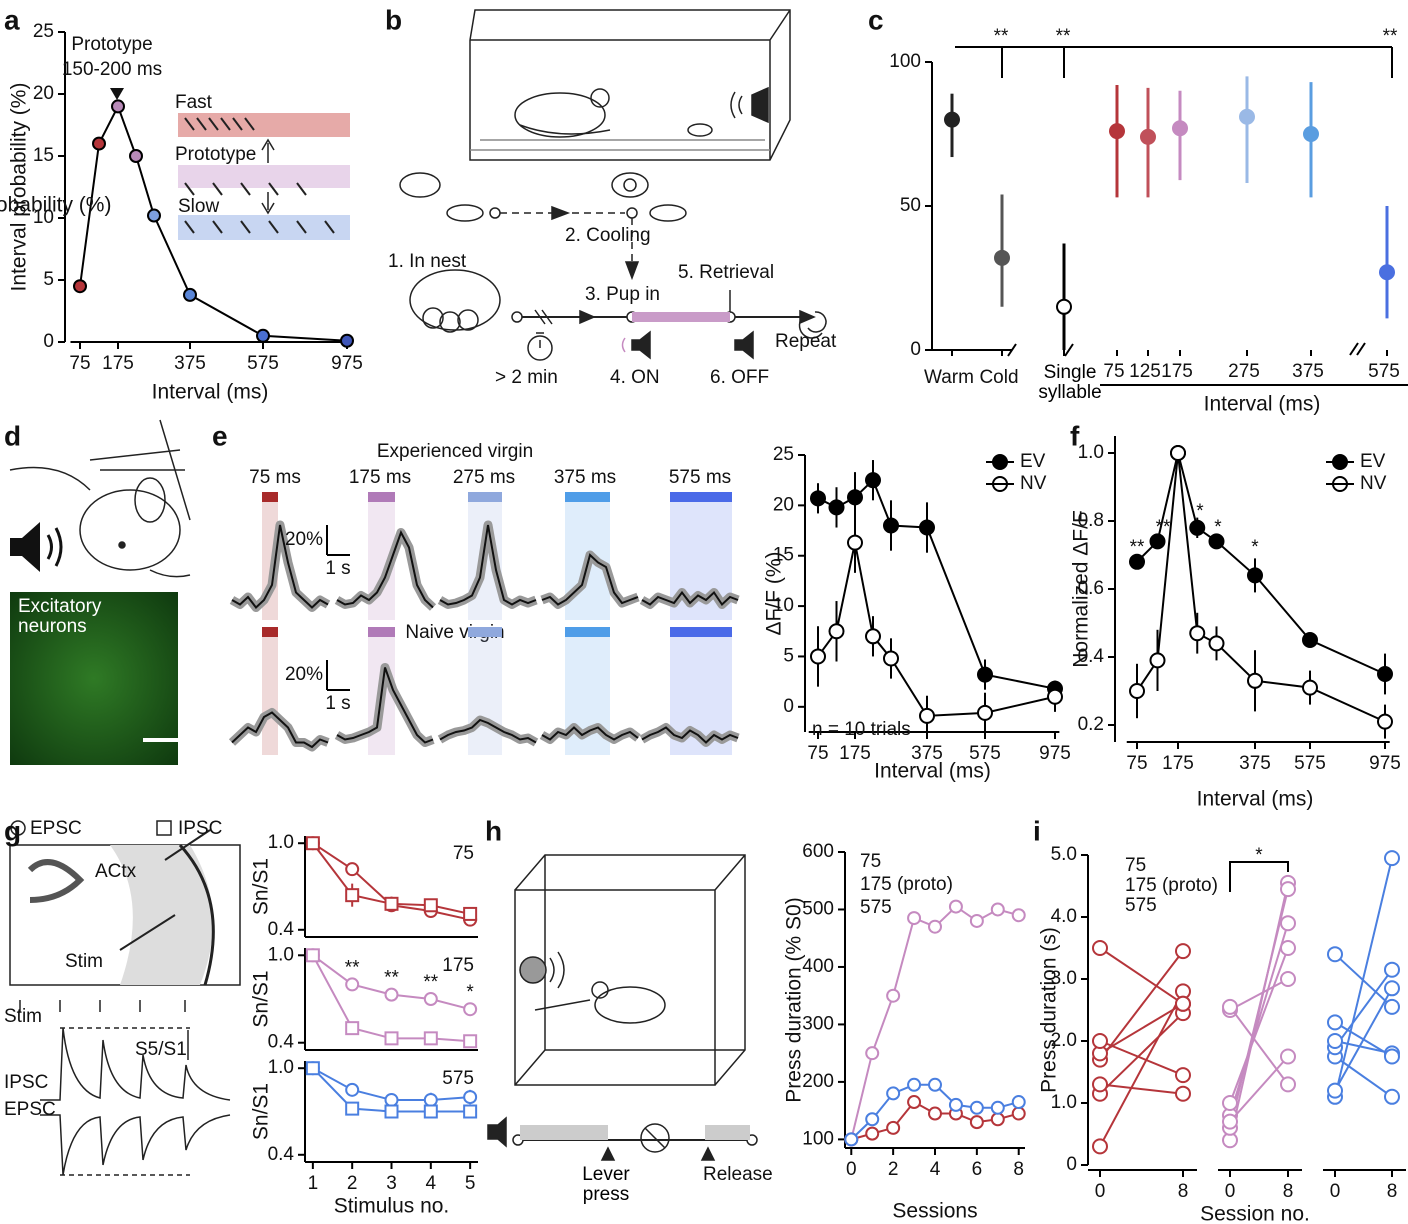  Describe the element at coordinates (726, 272) in the screenshot. I see `step-label: 5. Retrieval` at that location.